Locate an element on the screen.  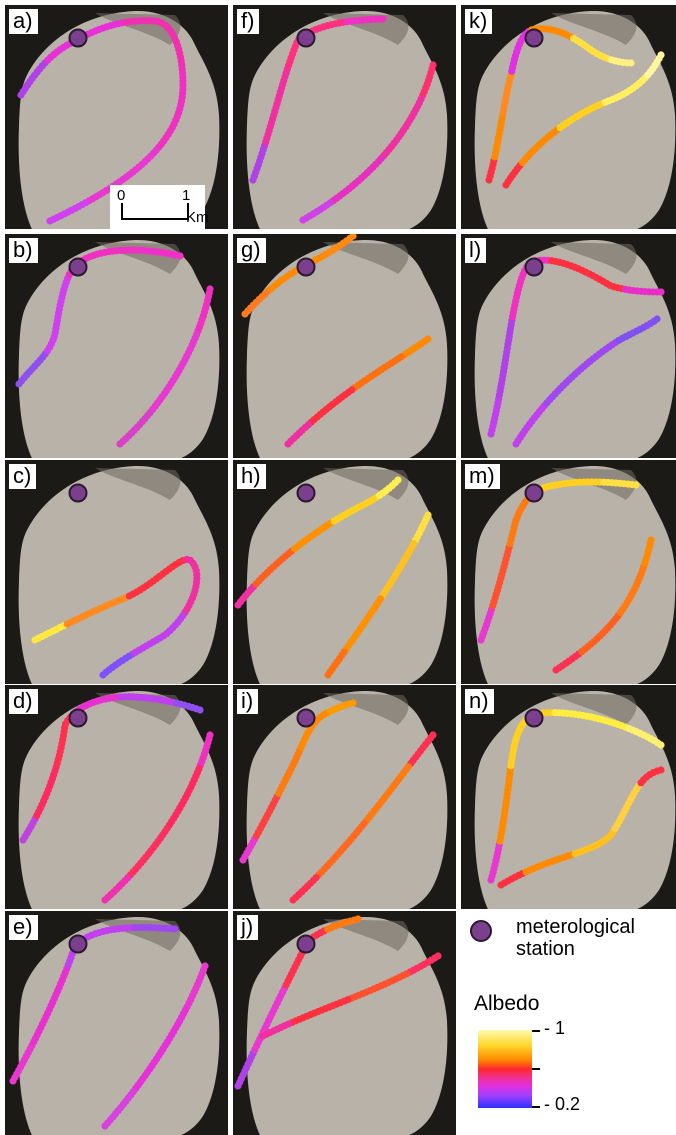
station-label-line1: meterological is located at coordinates (575, 927).